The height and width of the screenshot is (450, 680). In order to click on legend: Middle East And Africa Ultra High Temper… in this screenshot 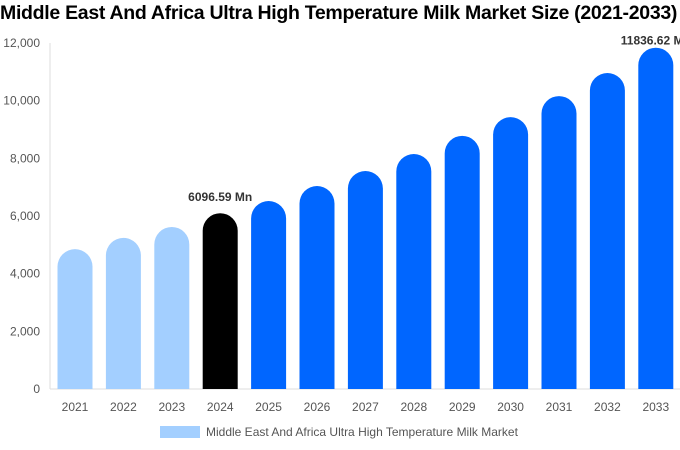, I will do `click(339, 432)`.